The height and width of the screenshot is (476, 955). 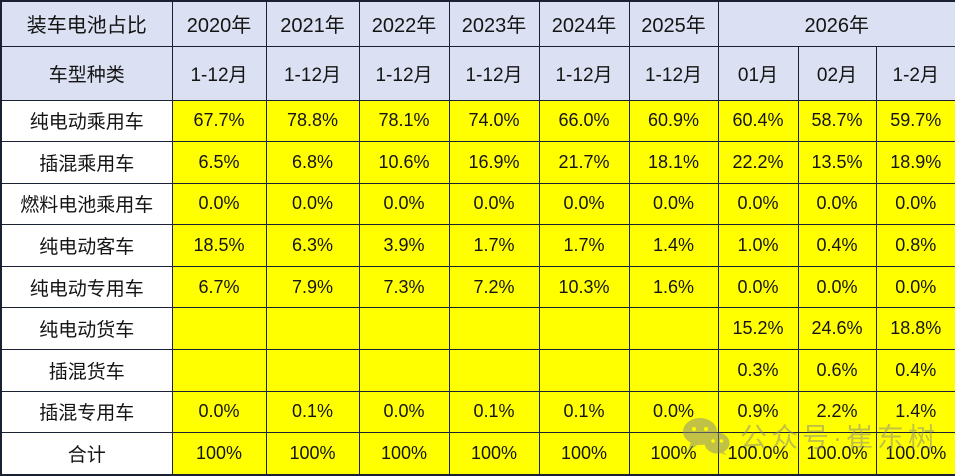 What do you see at coordinates (915, 328) in the screenshot?
I see `value-cell: 18.8%` at bounding box center [915, 328].